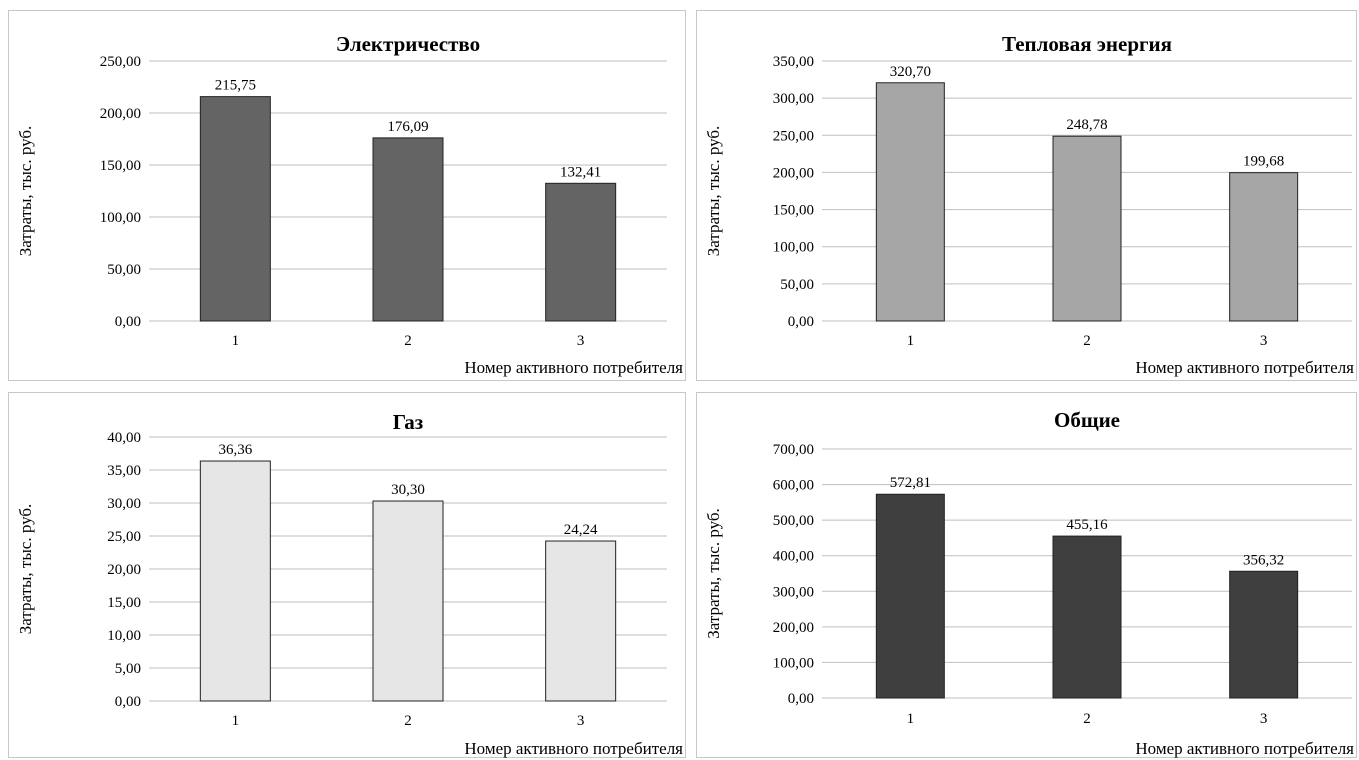  I want to click on y-tick-label: 30,00, so click(124, 504).